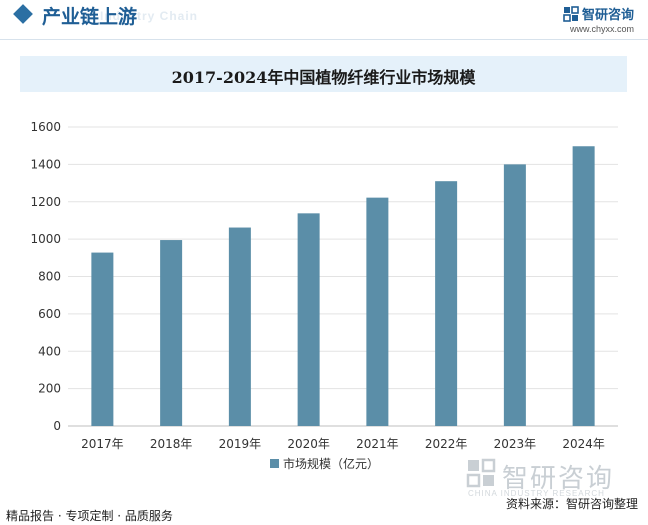  Describe the element at coordinates (571, 504) in the screenshot. I see `source-note: 资料来源：智研咨询整理` at that location.